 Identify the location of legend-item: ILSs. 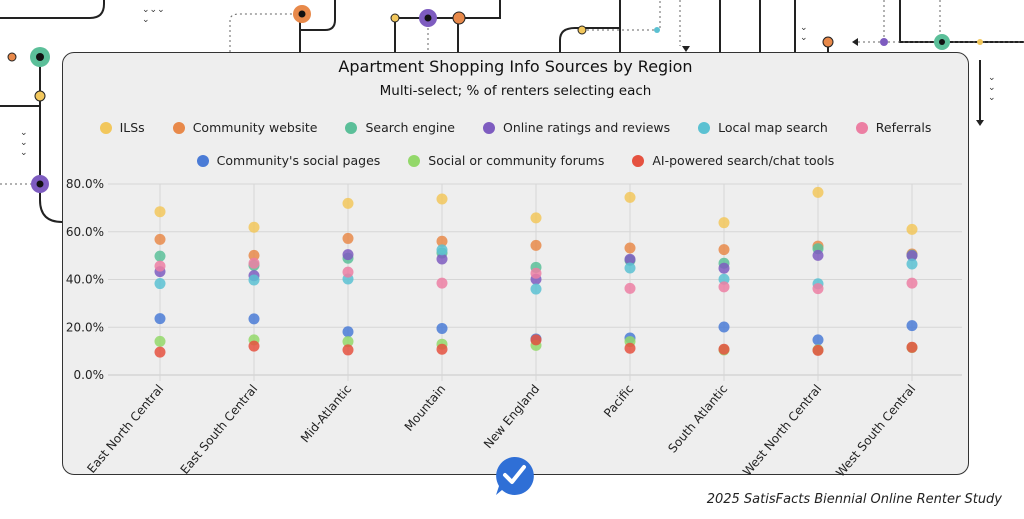
(122, 127).